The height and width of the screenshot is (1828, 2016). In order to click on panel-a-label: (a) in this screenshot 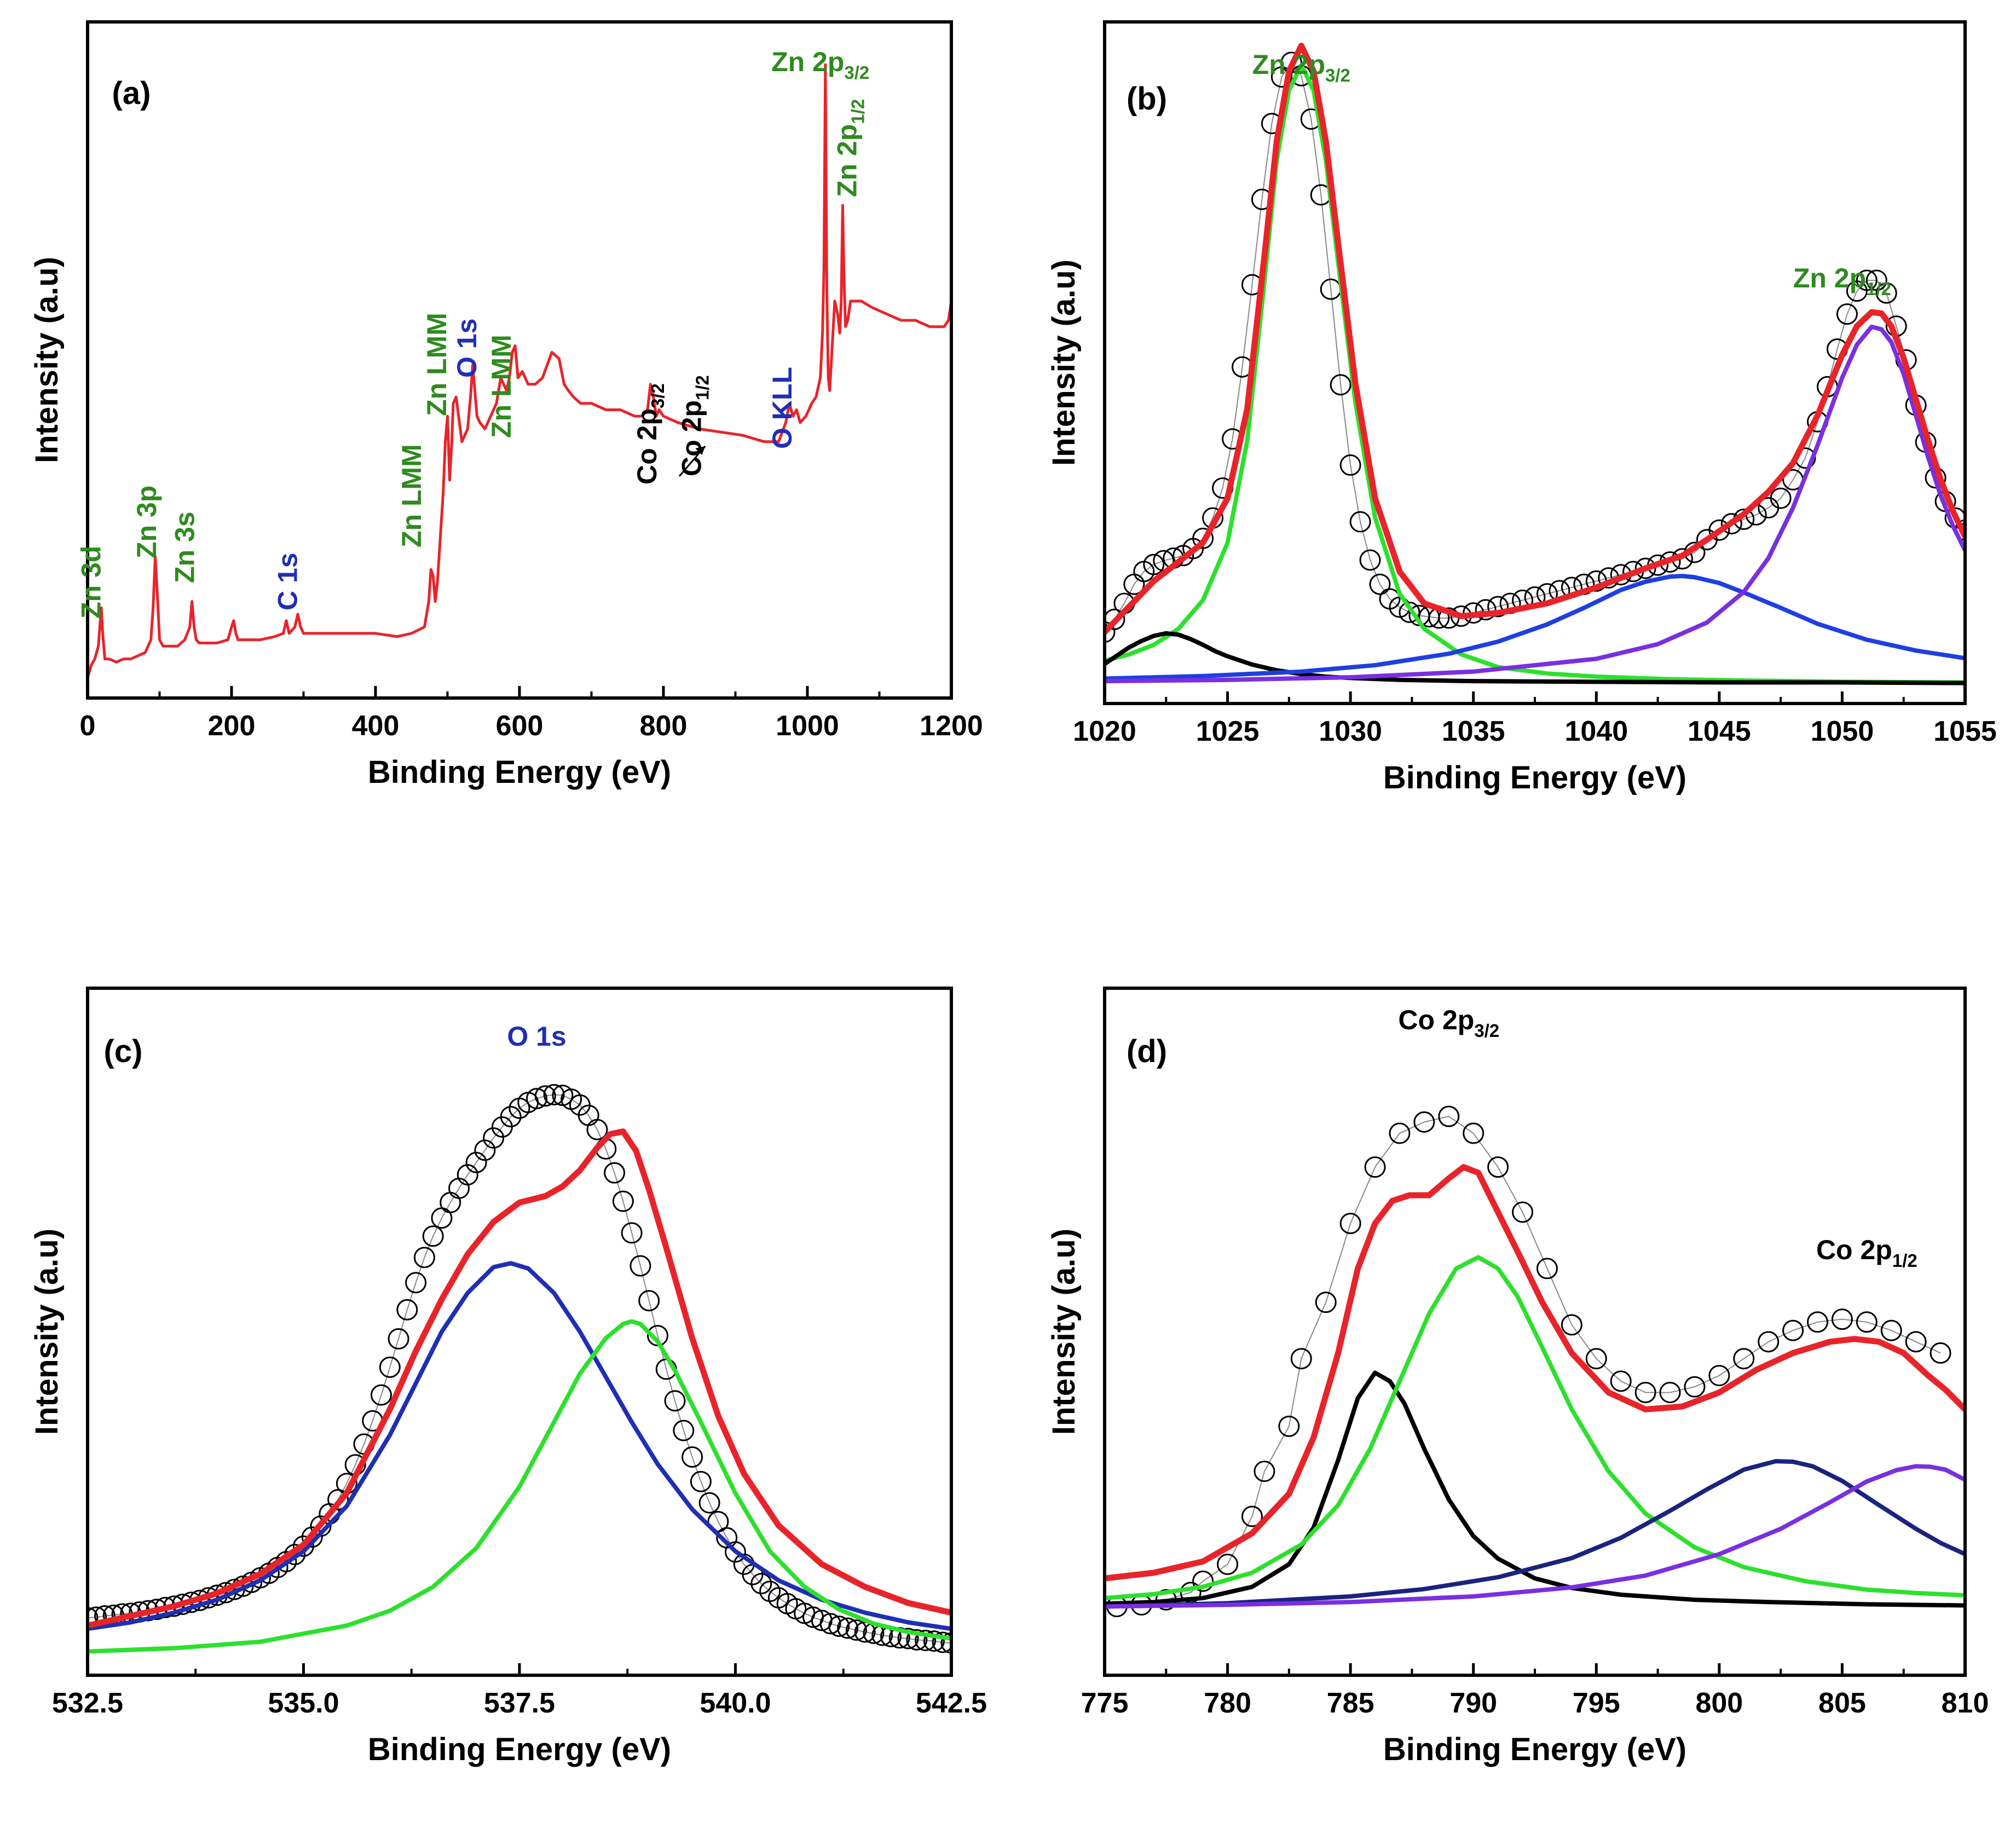, I will do `click(131, 93)`.